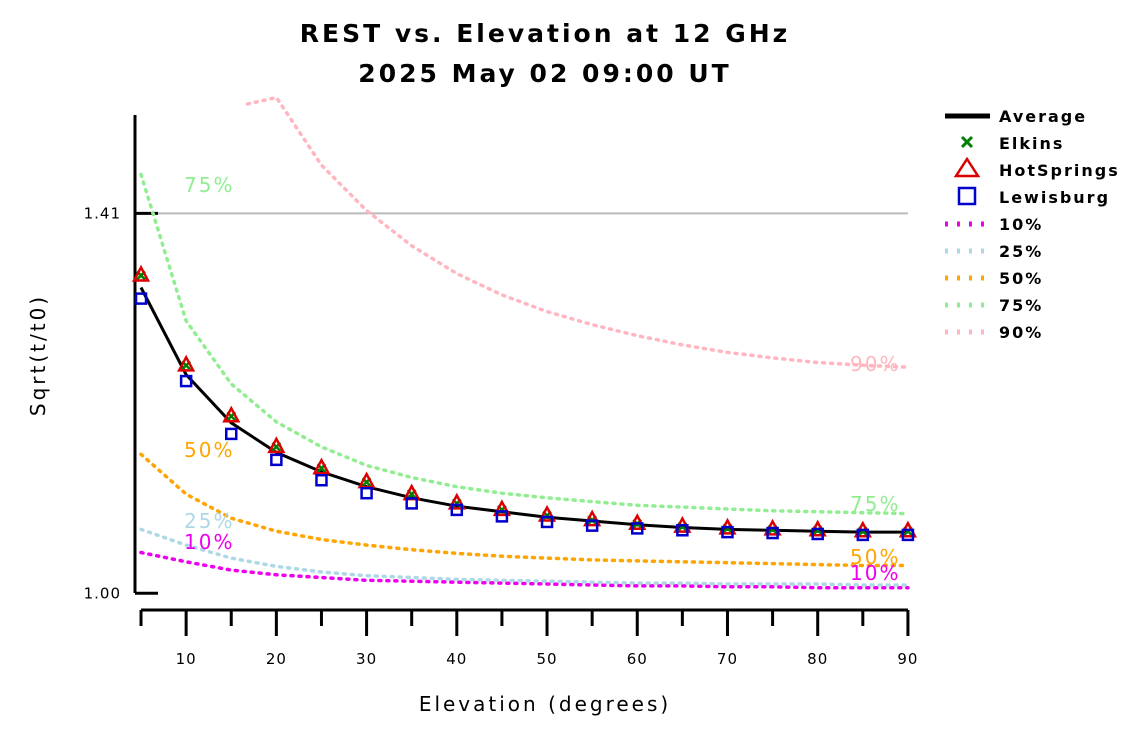 The width and height of the screenshot is (1125, 731). Describe the element at coordinates (994, 224) in the screenshot. I see `legend-item-10pct: 10%` at that location.